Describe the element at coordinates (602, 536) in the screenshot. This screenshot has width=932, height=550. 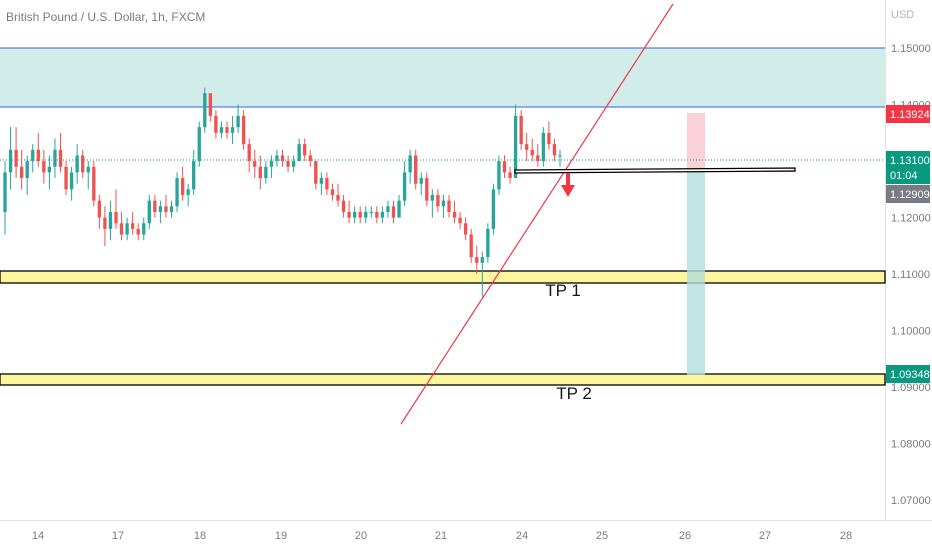
I see `time-tick-25: 25` at that location.